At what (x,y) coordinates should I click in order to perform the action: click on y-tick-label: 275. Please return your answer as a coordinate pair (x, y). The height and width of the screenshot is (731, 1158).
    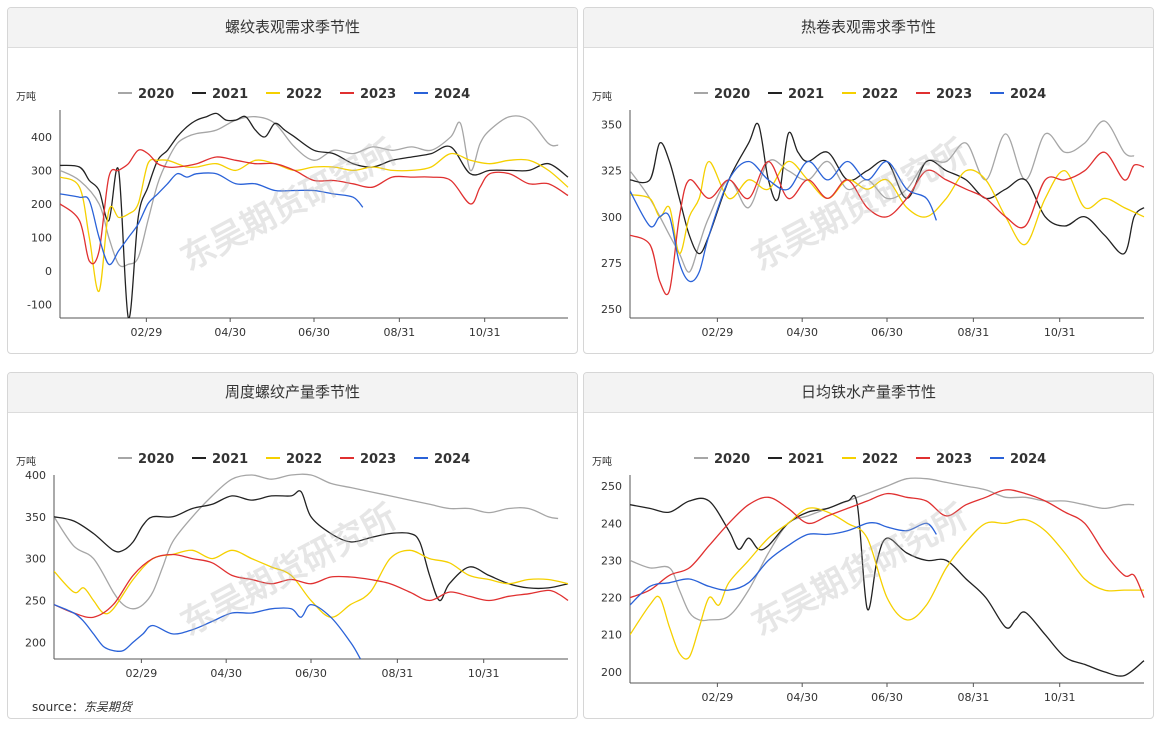
    Looking at the image, I should click on (611, 263).